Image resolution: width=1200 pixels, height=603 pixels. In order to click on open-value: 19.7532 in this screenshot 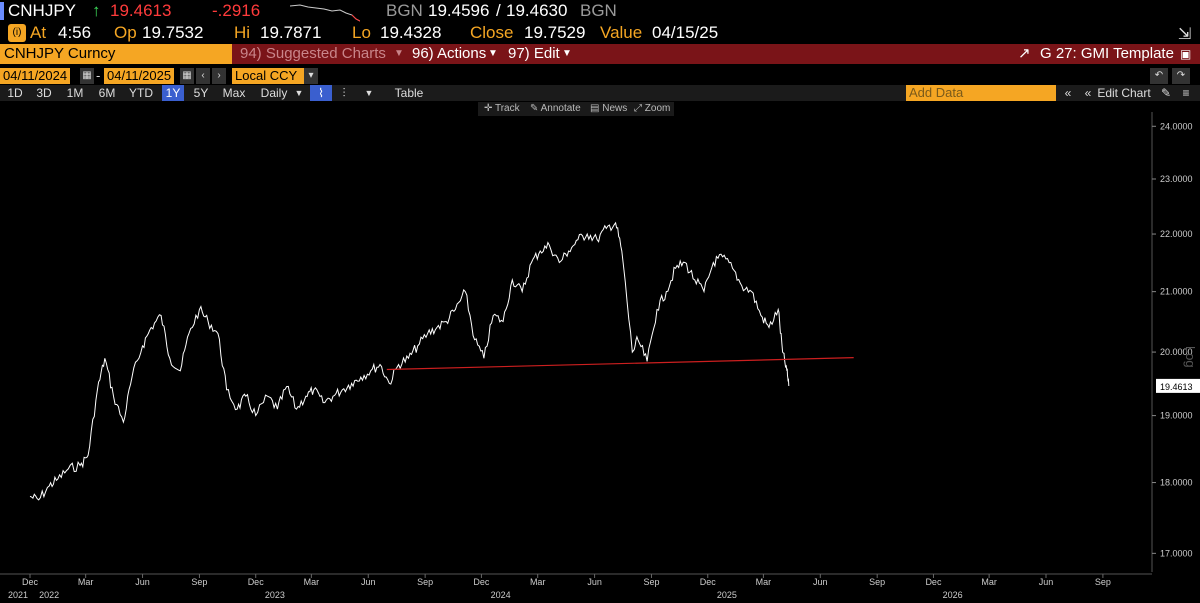, I will do `click(173, 32)`.